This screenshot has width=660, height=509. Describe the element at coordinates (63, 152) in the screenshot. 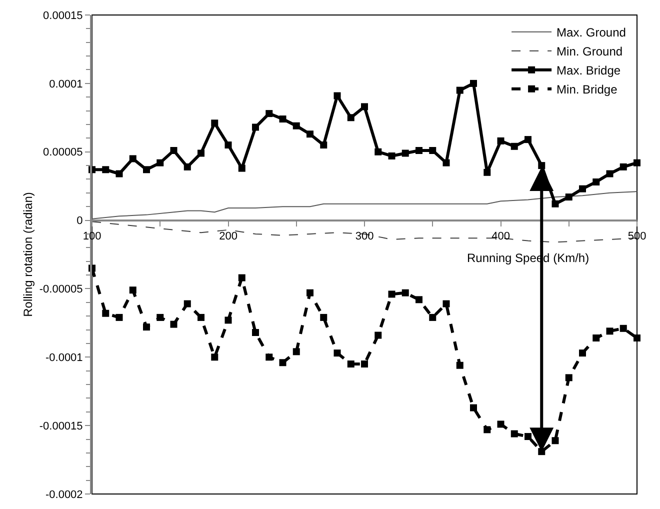

I see `y-tick-label: 0.00005` at that location.